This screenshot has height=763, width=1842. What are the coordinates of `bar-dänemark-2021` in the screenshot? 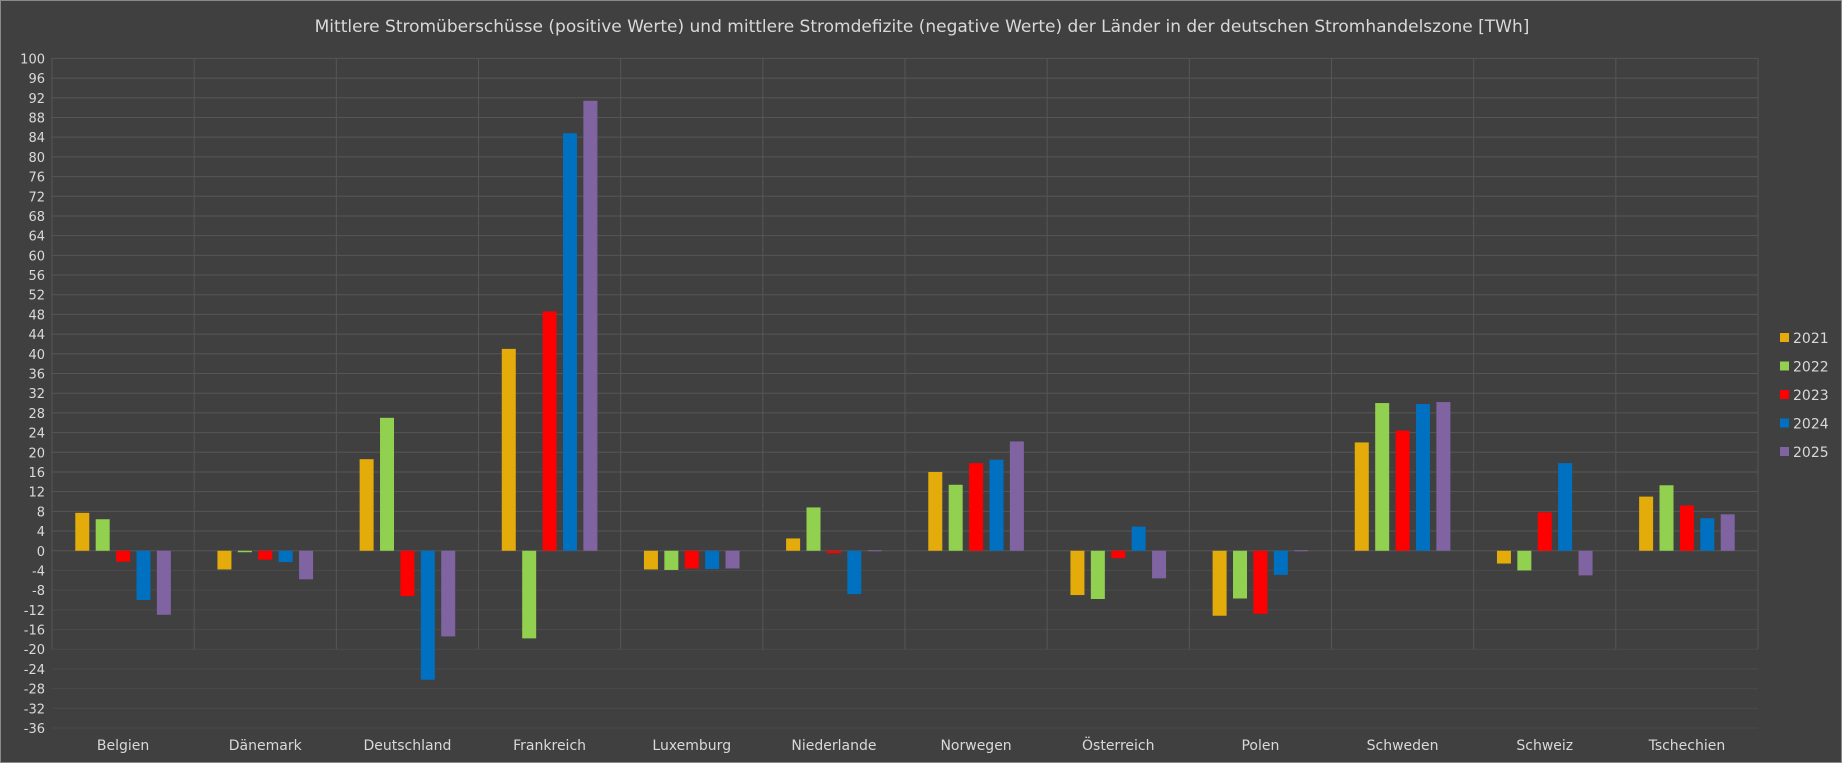 It's located at (224, 560).